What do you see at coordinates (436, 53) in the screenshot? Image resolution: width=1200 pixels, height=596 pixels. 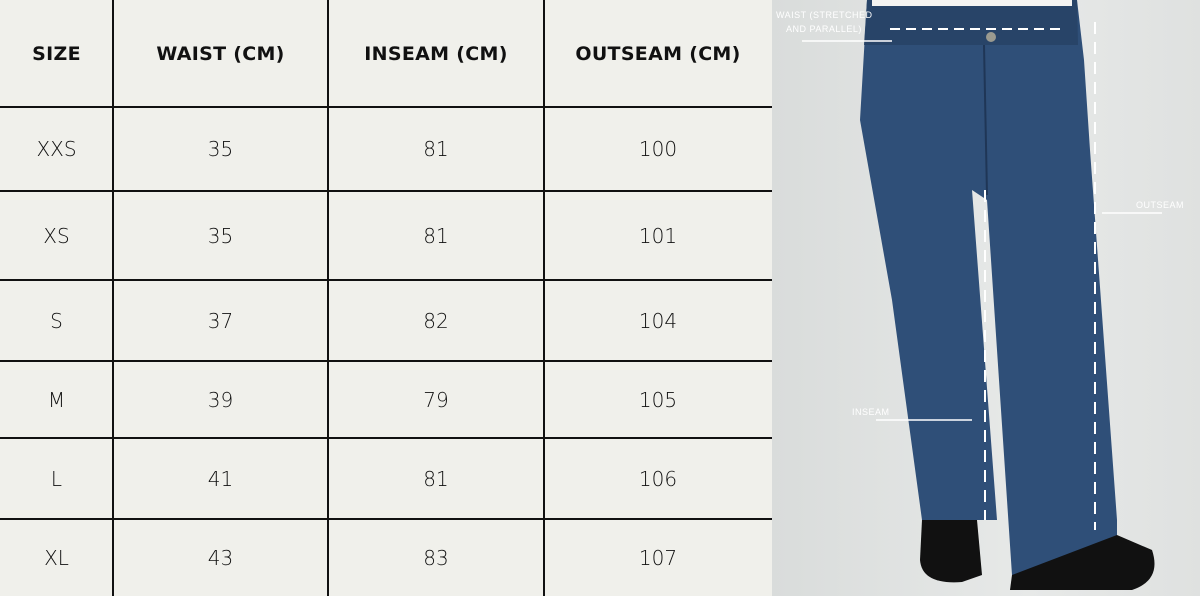 I see `header-inseam: INSEAM (CM)` at bounding box center [436, 53].